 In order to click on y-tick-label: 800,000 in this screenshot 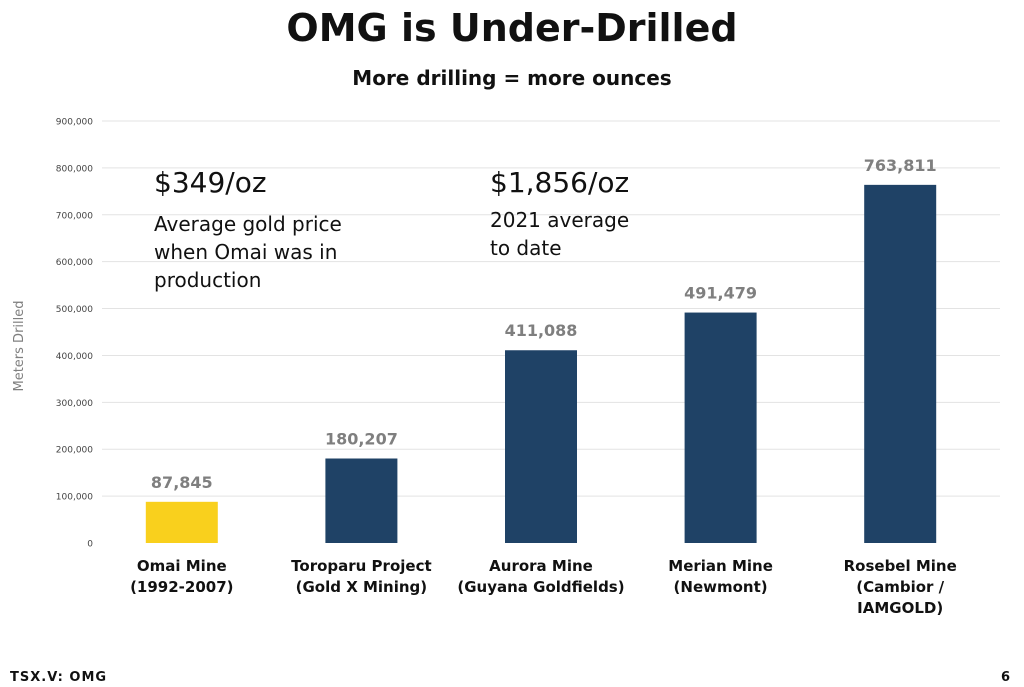, I will do `click(74, 169)`.